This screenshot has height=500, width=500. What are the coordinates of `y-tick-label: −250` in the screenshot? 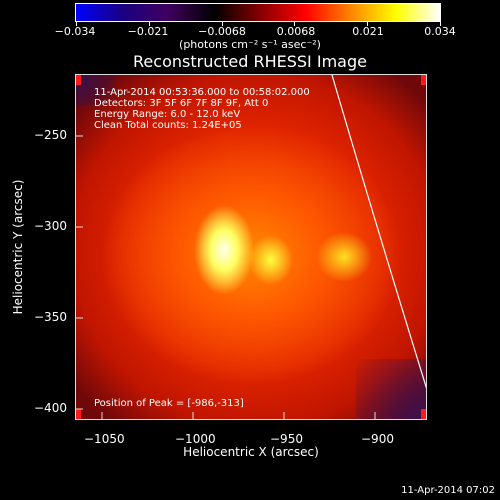 It's located at (50, 135).